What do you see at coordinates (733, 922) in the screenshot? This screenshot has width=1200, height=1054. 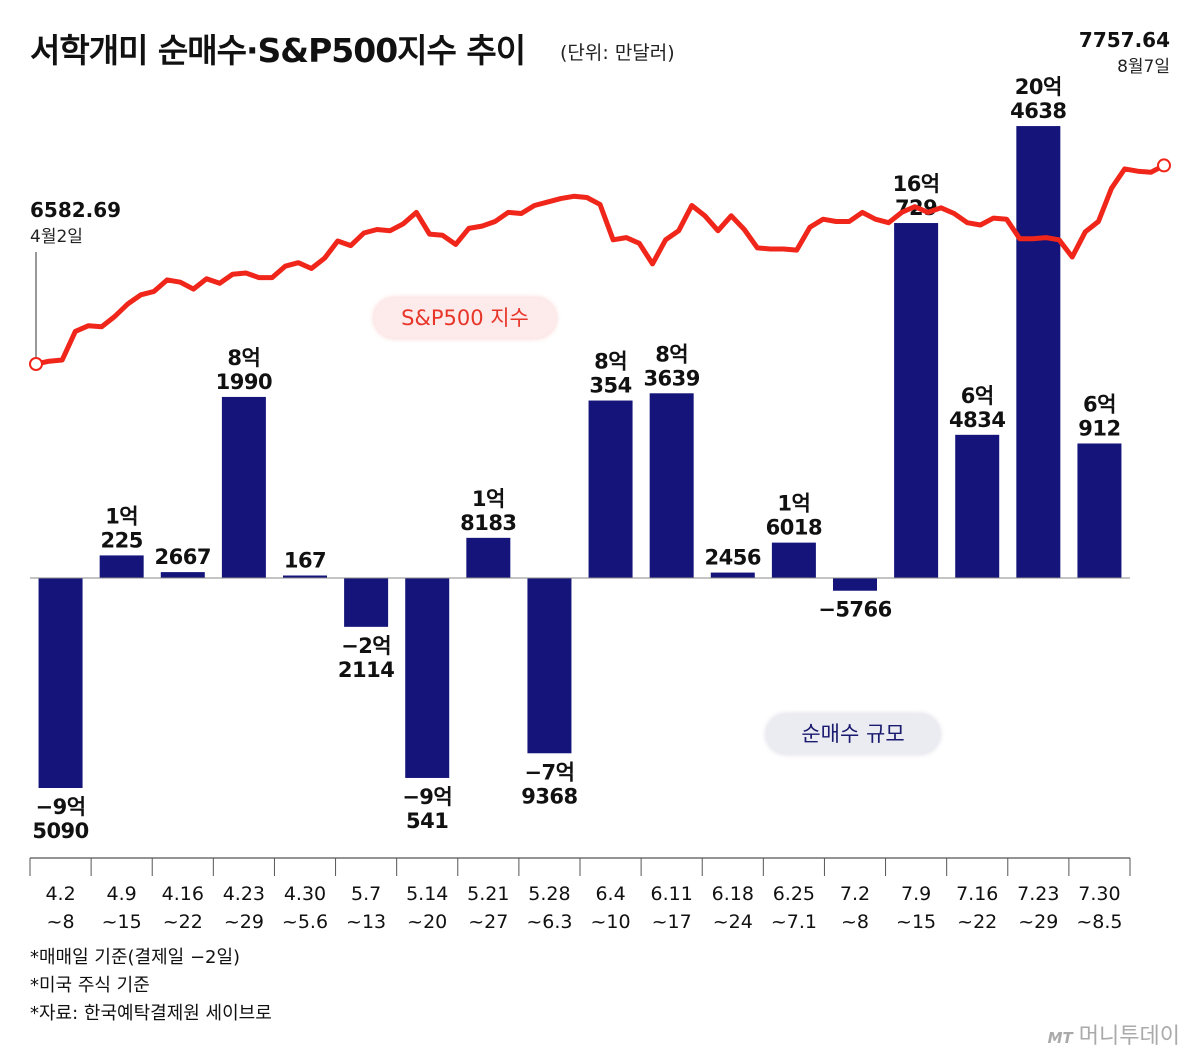 I see `x-tick-label-11-b: ~24` at bounding box center [733, 922].